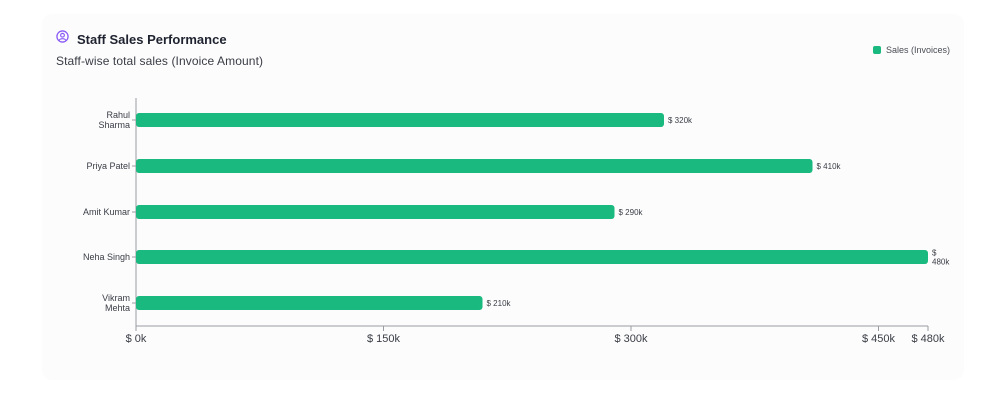 The height and width of the screenshot is (400, 1000). I want to click on card-header: Staff Sales Performance, so click(141, 39).